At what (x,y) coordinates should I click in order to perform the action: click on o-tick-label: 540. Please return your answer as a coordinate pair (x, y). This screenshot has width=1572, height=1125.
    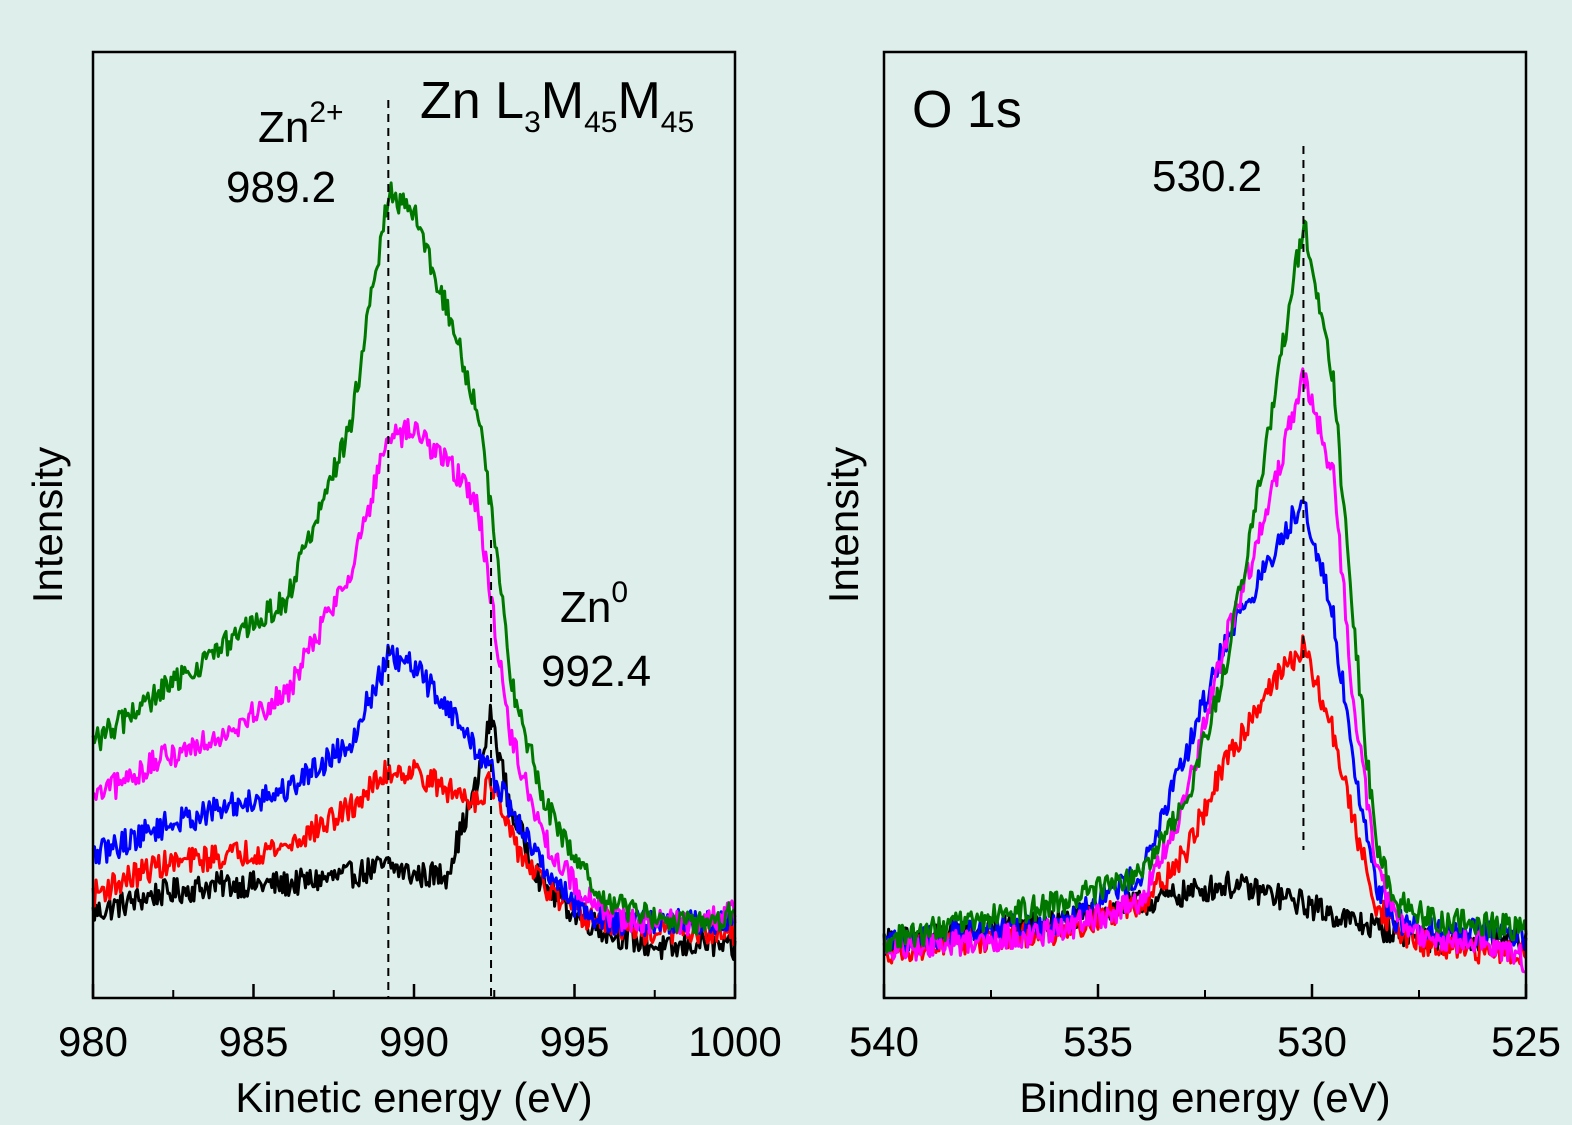
    Looking at the image, I should click on (884, 1041).